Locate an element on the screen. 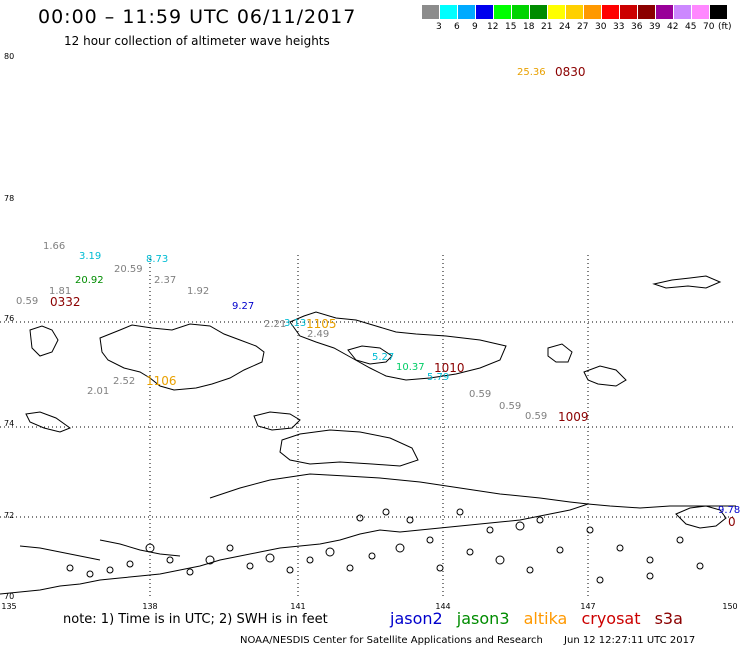  latitude-label: 76 is located at coordinates (9, 318).